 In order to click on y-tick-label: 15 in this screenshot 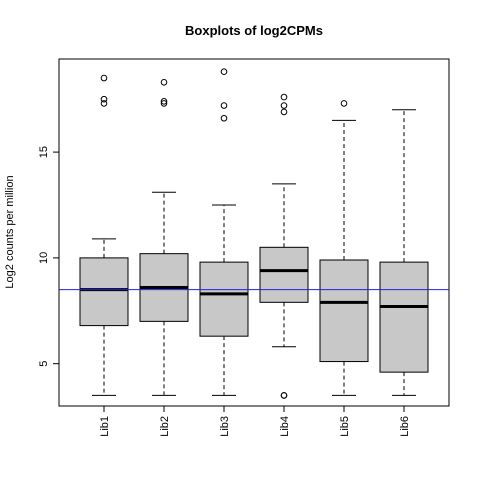, I will do `click(44, 152)`.